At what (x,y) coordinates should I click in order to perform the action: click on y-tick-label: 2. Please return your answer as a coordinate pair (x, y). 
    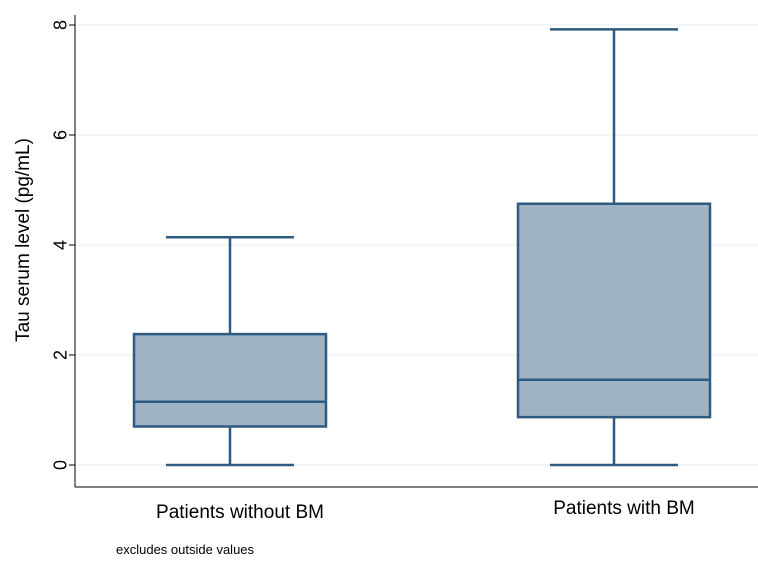
    Looking at the image, I should click on (60, 355).